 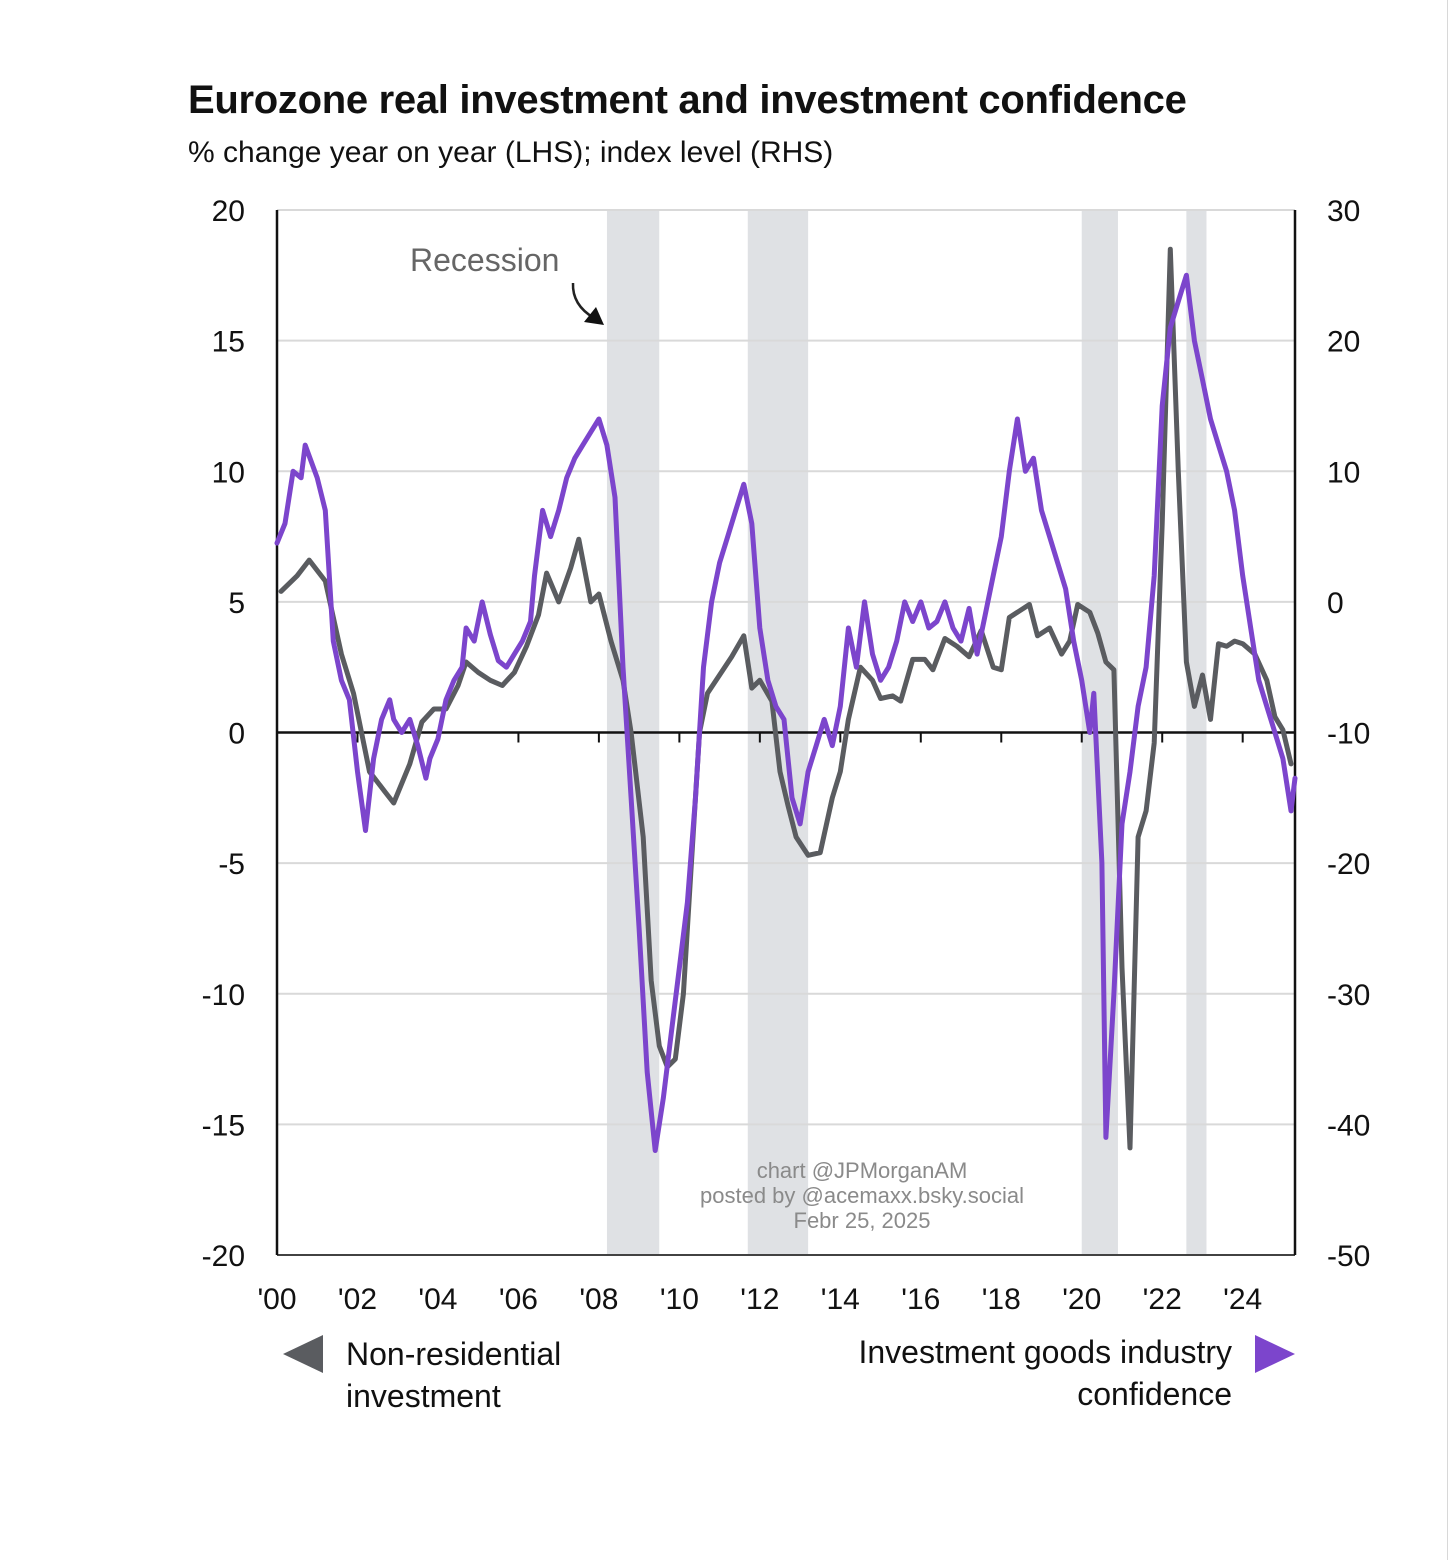 What do you see at coordinates (236, 603) in the screenshot?
I see `y-left-tick-label: 5` at bounding box center [236, 603].